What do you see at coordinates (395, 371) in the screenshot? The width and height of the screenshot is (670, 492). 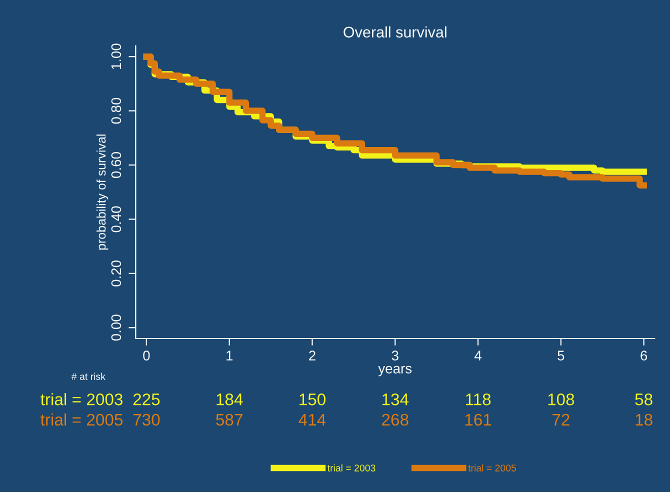 I see `x-axis-title: years` at bounding box center [395, 371].